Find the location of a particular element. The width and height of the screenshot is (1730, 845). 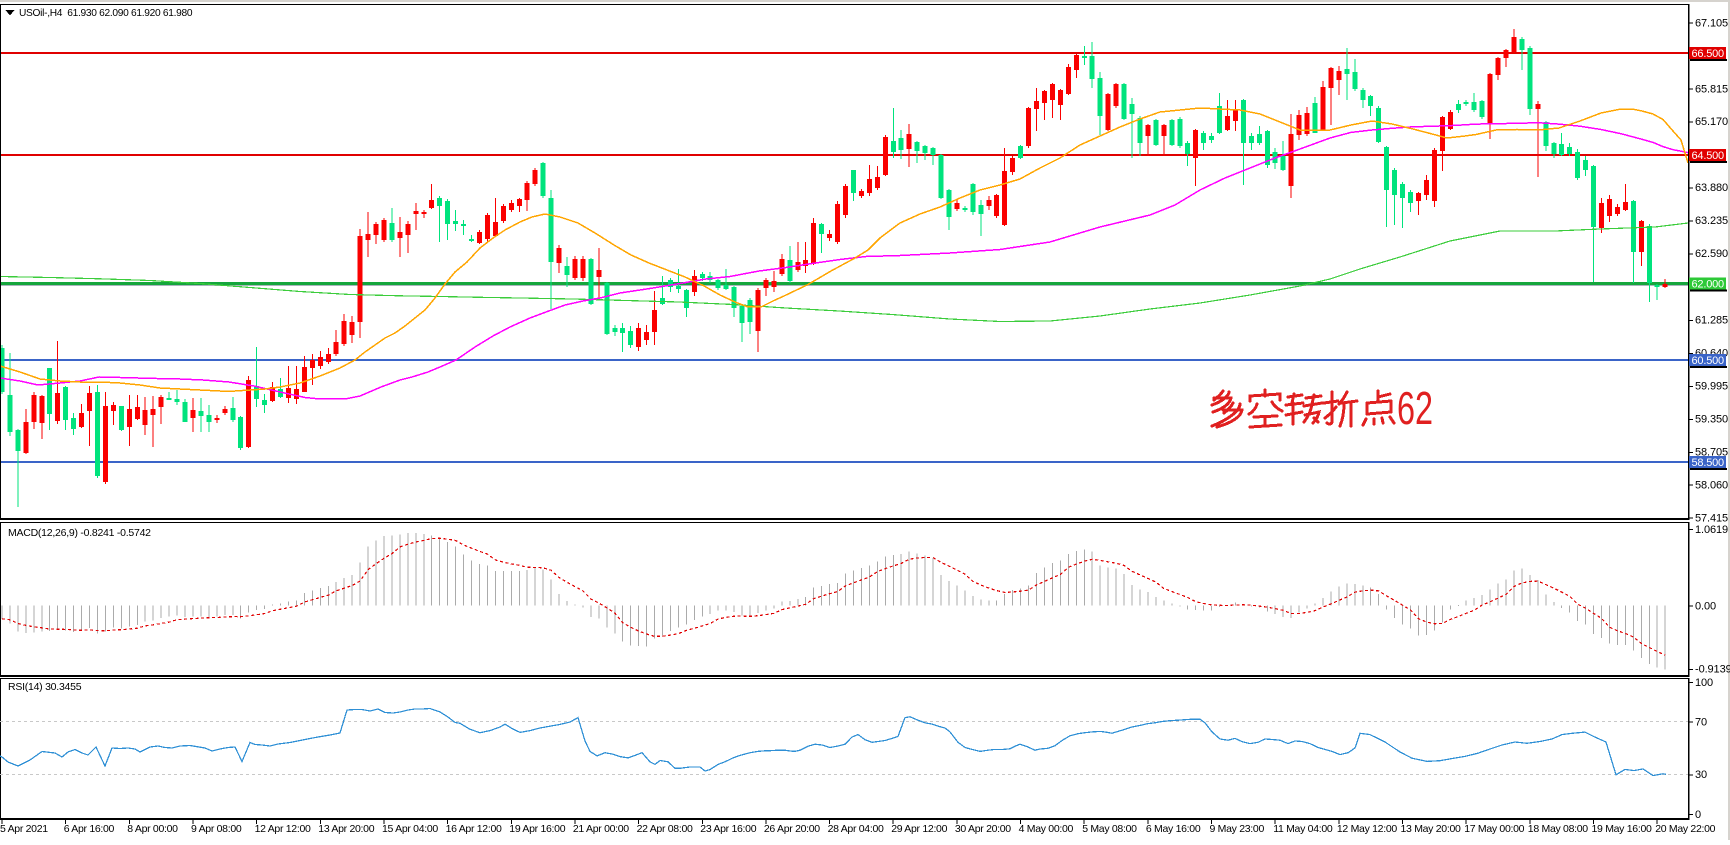

svg-text: 4 May 00:00 is located at coordinates (1046, 829).